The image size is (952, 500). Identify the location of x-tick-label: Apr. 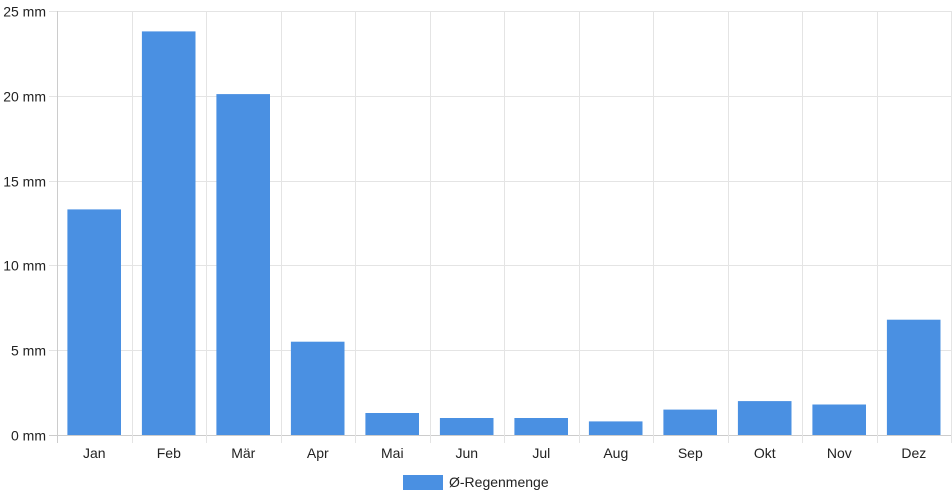
(318, 453).